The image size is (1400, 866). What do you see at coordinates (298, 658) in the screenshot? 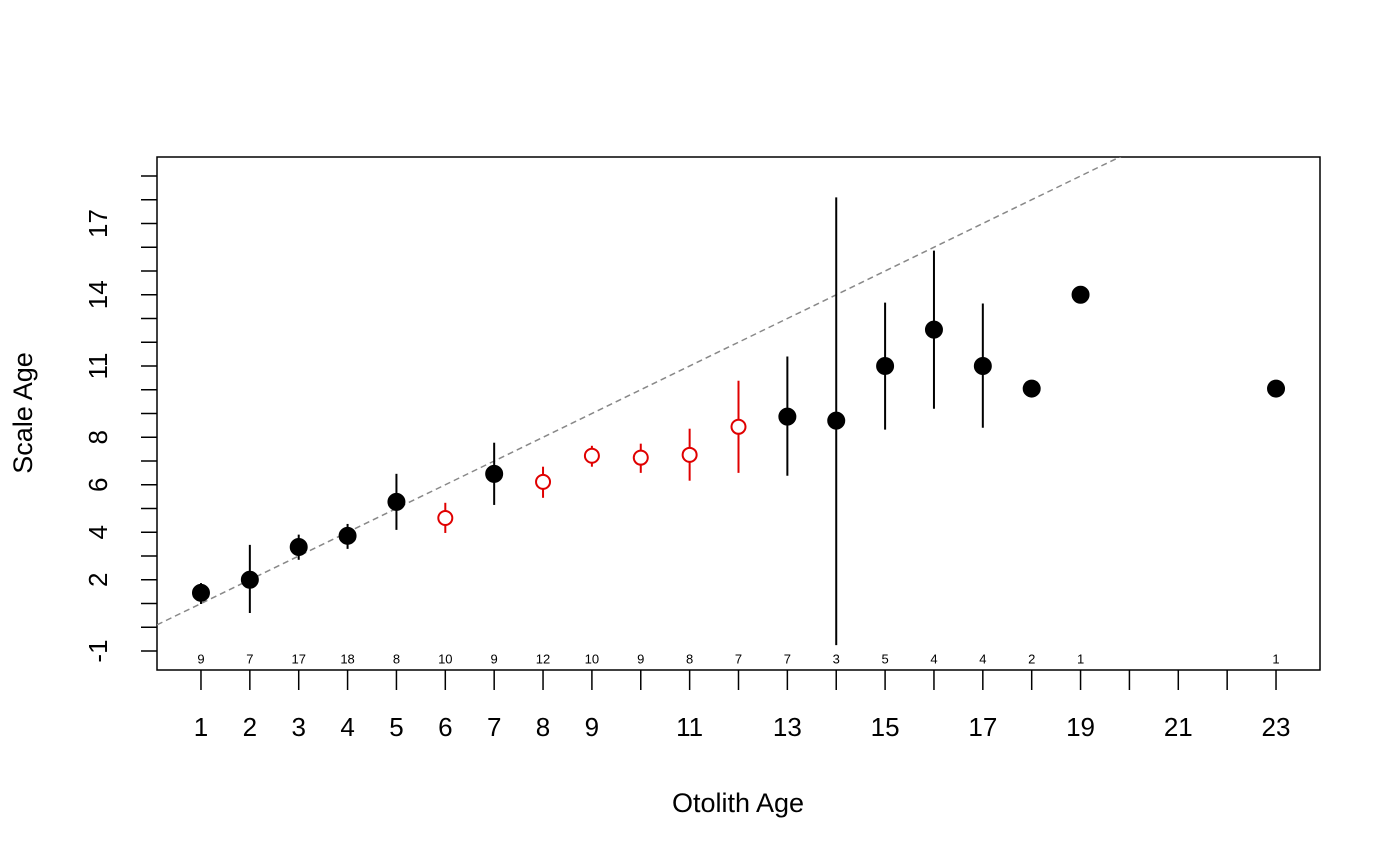
I see `sample-size: 17` at bounding box center [298, 658].